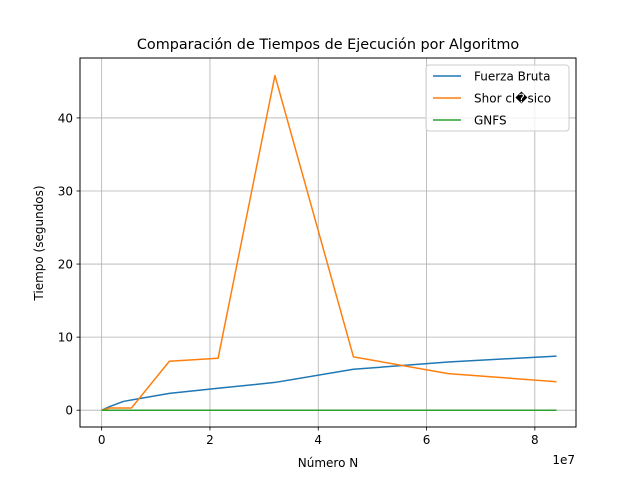 This screenshot has width=640, height=480. Describe the element at coordinates (318, 440) in the screenshot. I see `x-tick-label: 4` at that location.